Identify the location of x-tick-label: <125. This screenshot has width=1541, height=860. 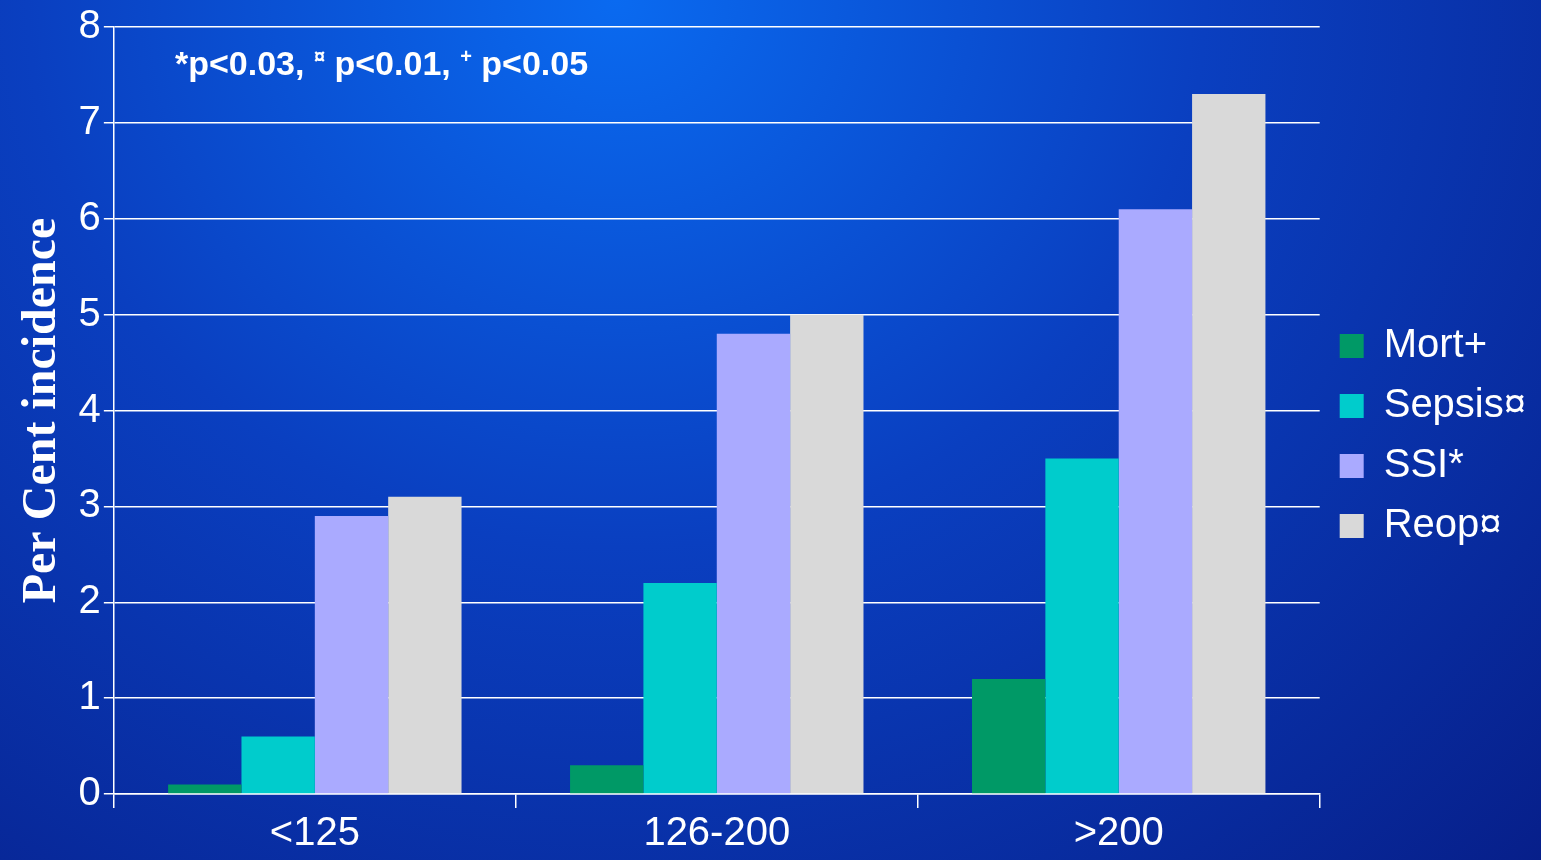
(314, 831).